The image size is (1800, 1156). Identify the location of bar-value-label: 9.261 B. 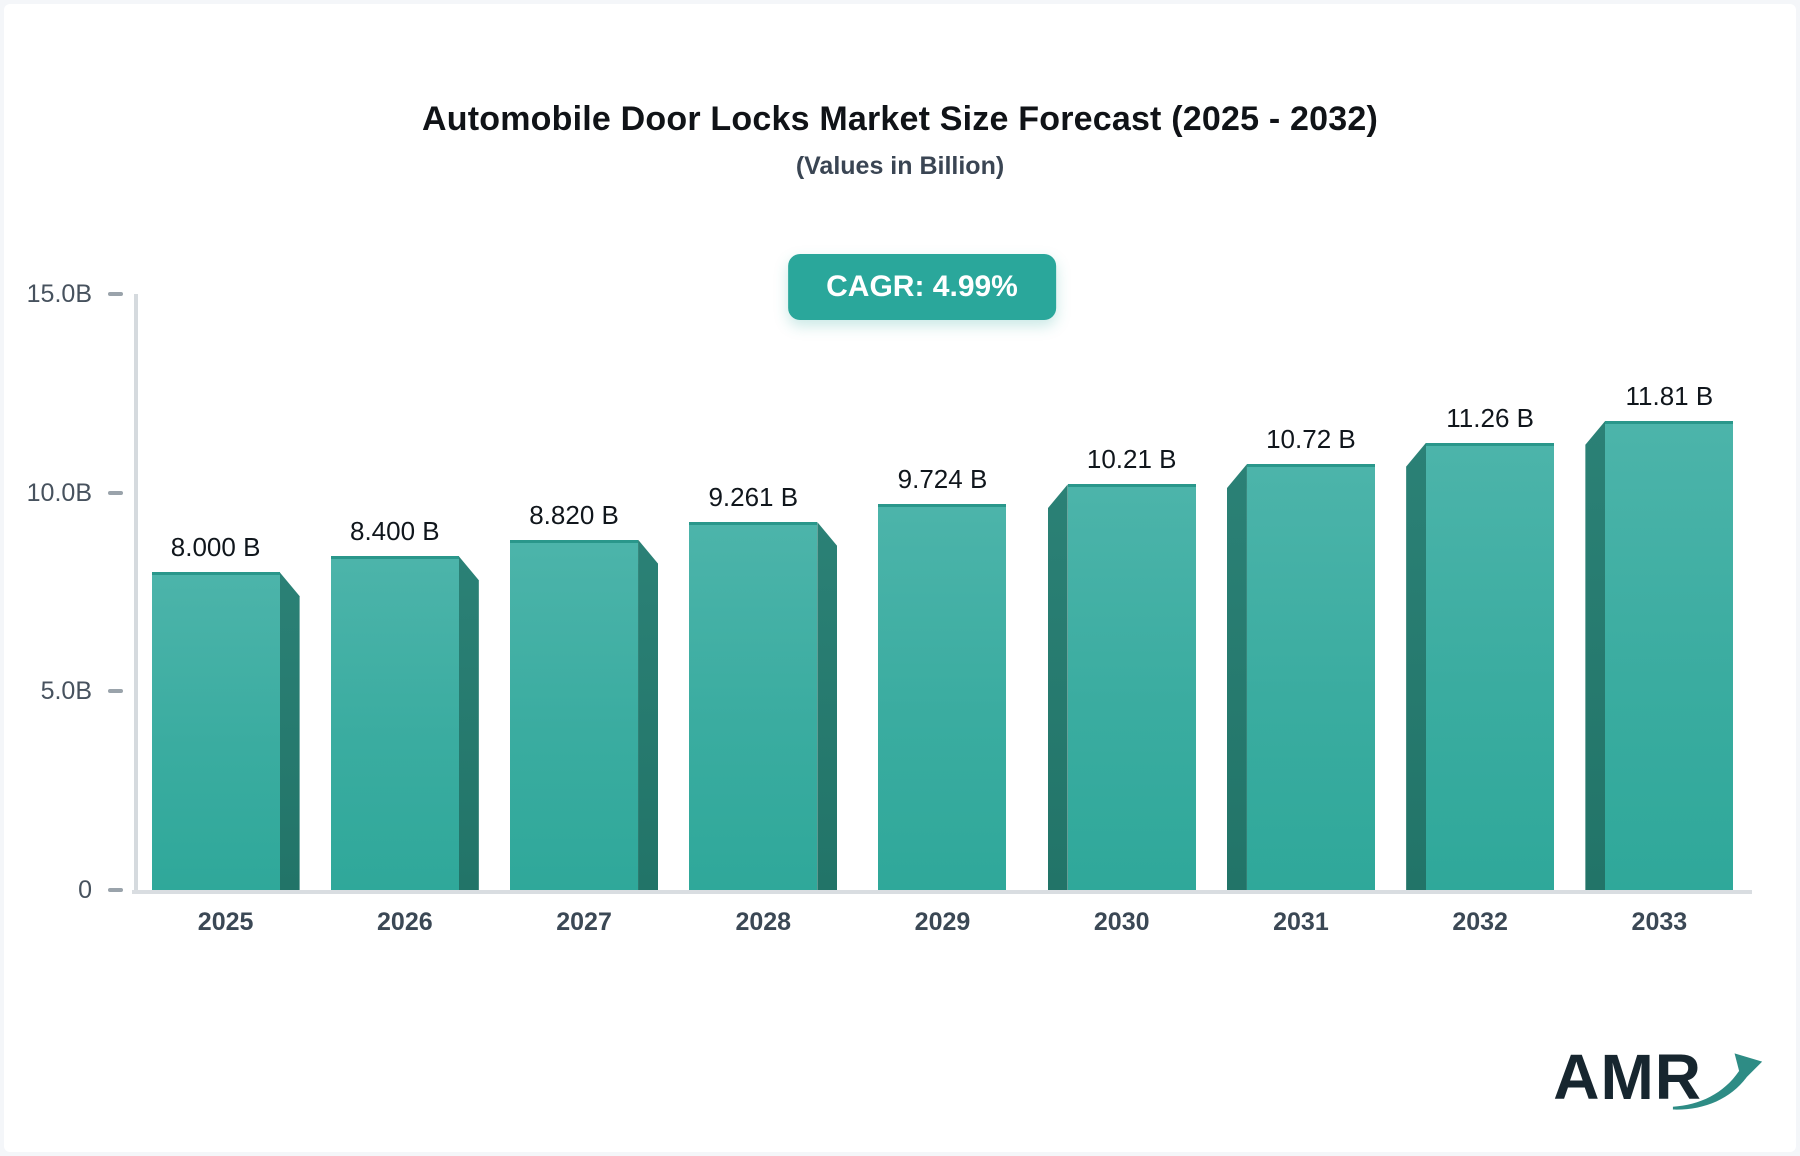
(753, 497).